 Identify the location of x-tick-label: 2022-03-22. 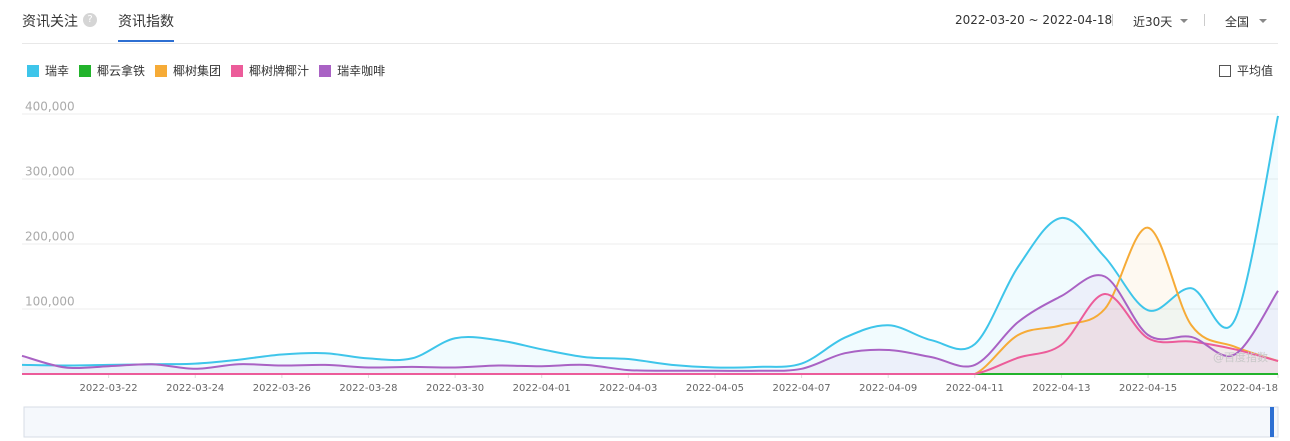
(109, 388).